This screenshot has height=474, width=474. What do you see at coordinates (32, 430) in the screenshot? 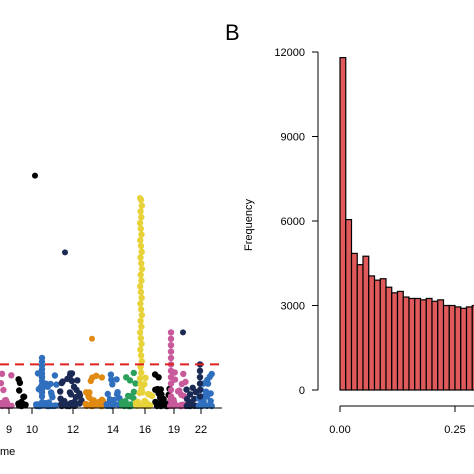
I see `x-tick-label: 10` at bounding box center [32, 430].